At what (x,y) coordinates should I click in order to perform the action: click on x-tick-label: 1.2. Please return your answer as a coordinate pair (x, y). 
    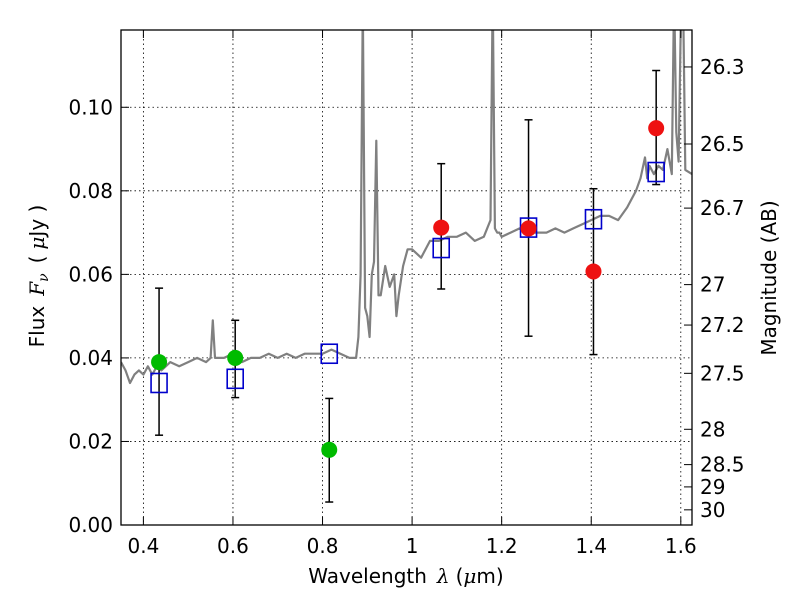
    Looking at the image, I should click on (502, 546).